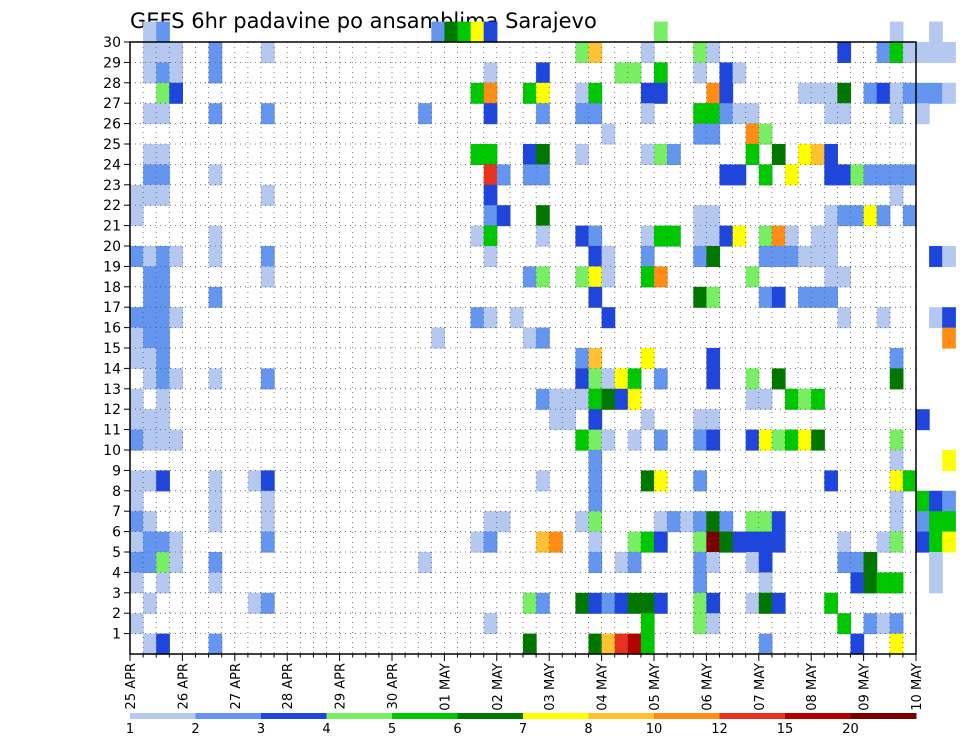  What do you see at coordinates (112, 125) in the screenshot?
I see `y-tick-label: 26` at bounding box center [112, 125].